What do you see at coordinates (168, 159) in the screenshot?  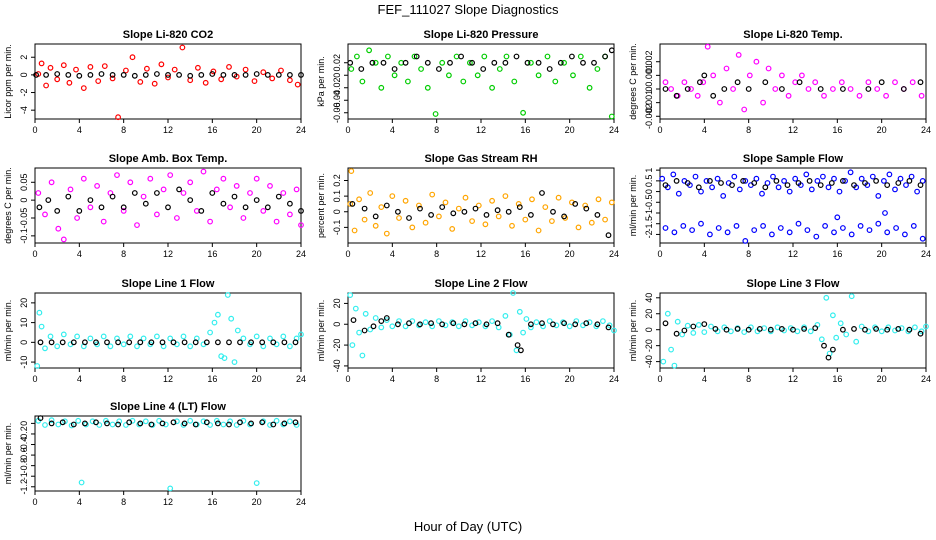 I see `panel-title: Slope Amb. Box Temp.` at bounding box center [168, 159].